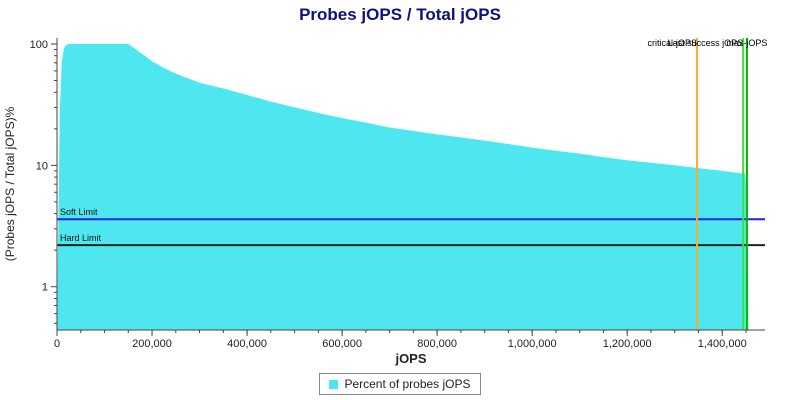 The height and width of the screenshot is (400, 800). What do you see at coordinates (79, 212) in the screenshot?
I see `soft-limit-label: Soft Limit` at bounding box center [79, 212].